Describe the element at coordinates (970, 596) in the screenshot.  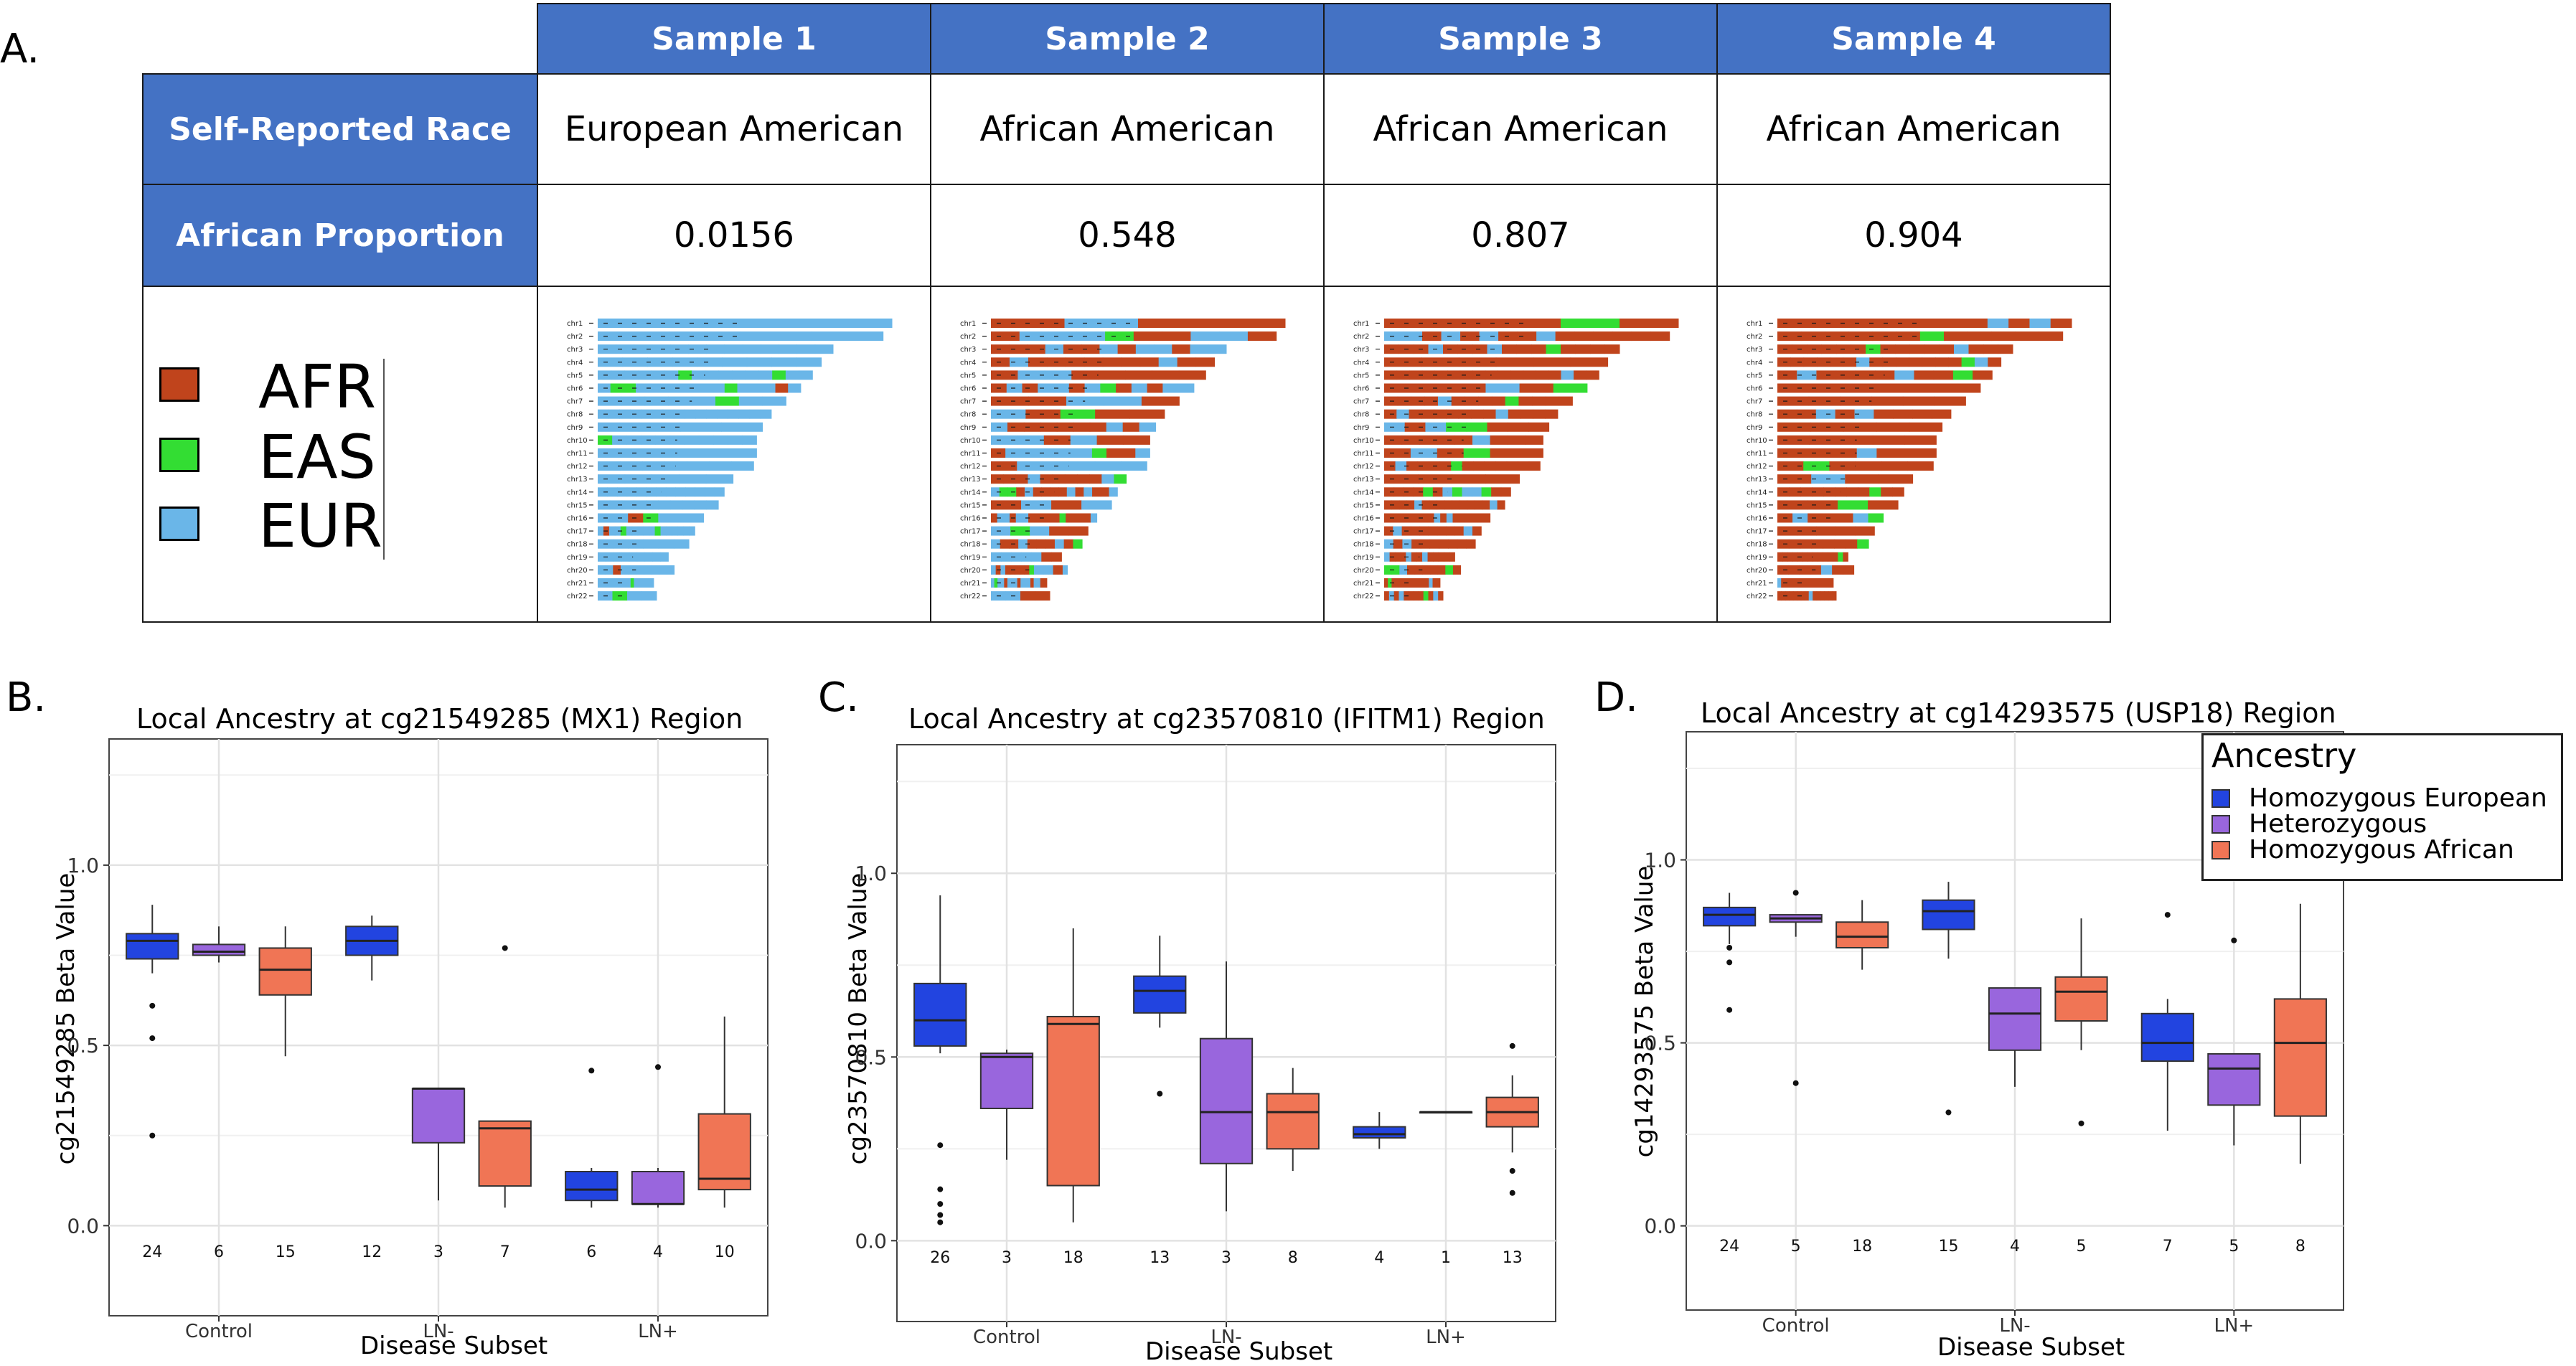
I see `chrom-label: chr22` at that location.